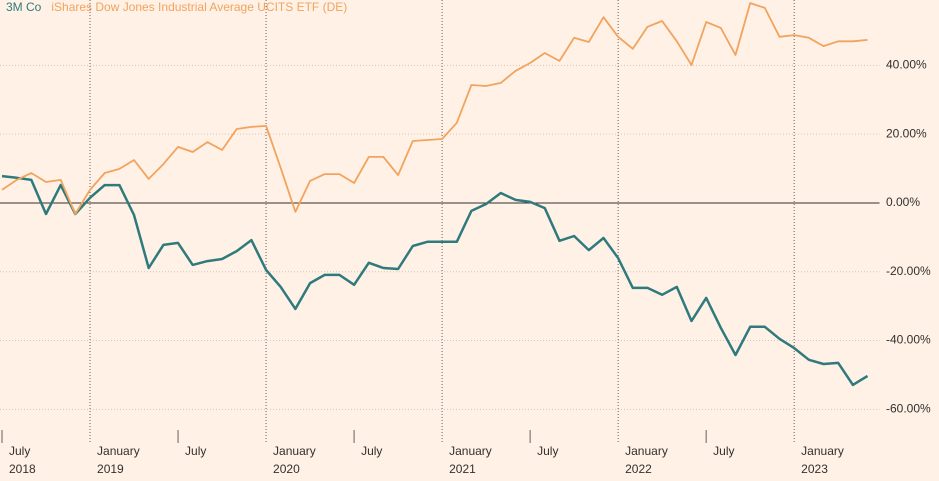 The image size is (939, 481). What do you see at coordinates (638, 469) in the screenshot?
I see `year-label: 2022` at bounding box center [638, 469].